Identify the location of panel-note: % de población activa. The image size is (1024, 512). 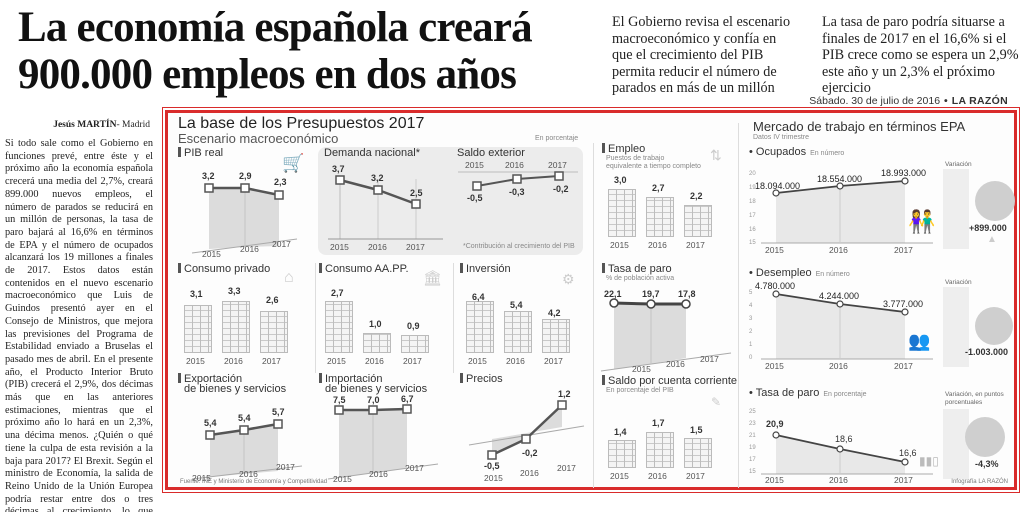
(640, 278).